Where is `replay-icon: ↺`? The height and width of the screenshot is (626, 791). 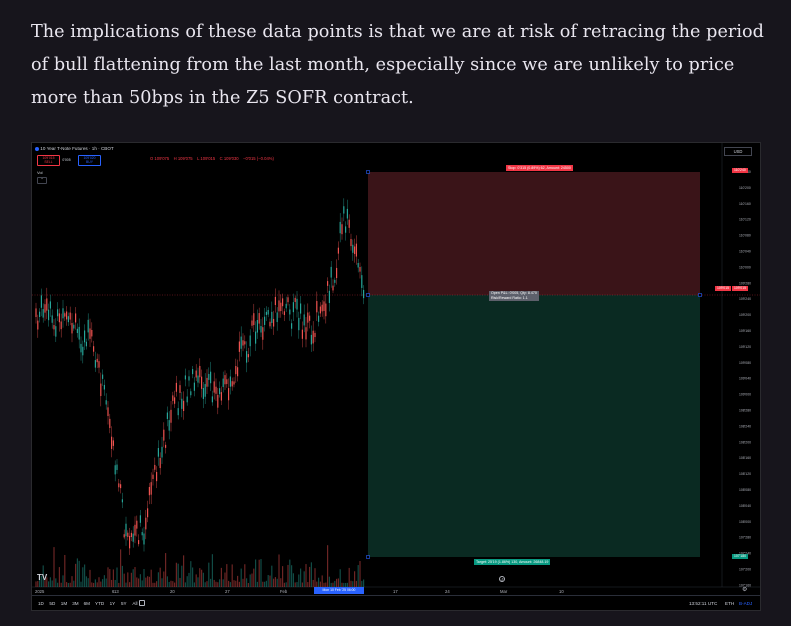
replay-icon: ↺ is located at coordinates (502, 579).